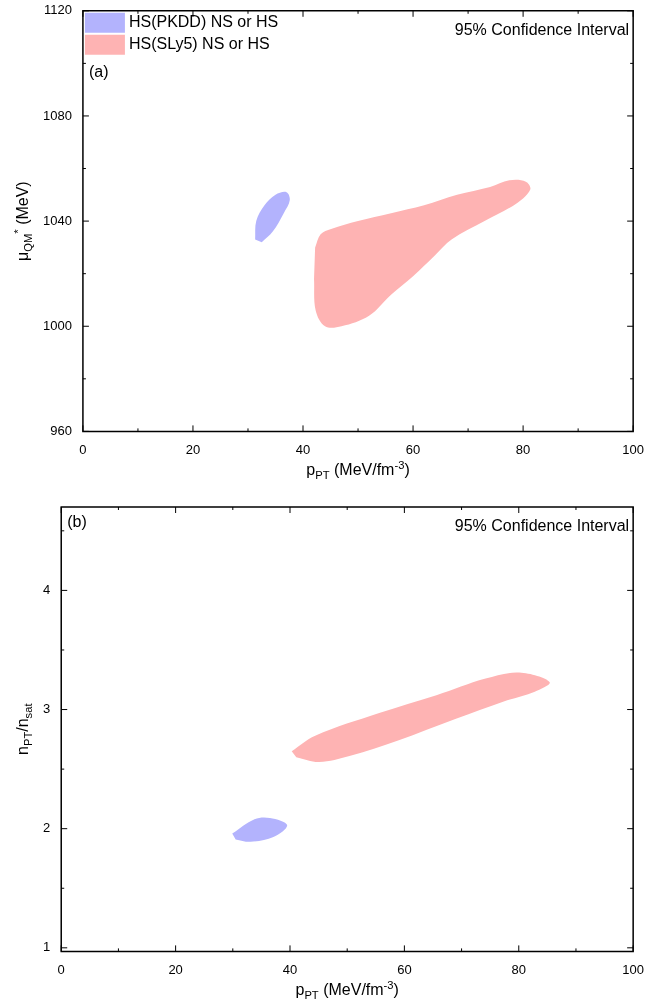 Image resolution: width=647 pixels, height=1007 pixels. Describe the element at coordinates (47, 828) in the screenshot. I see `y-tick-label: 2` at that location.